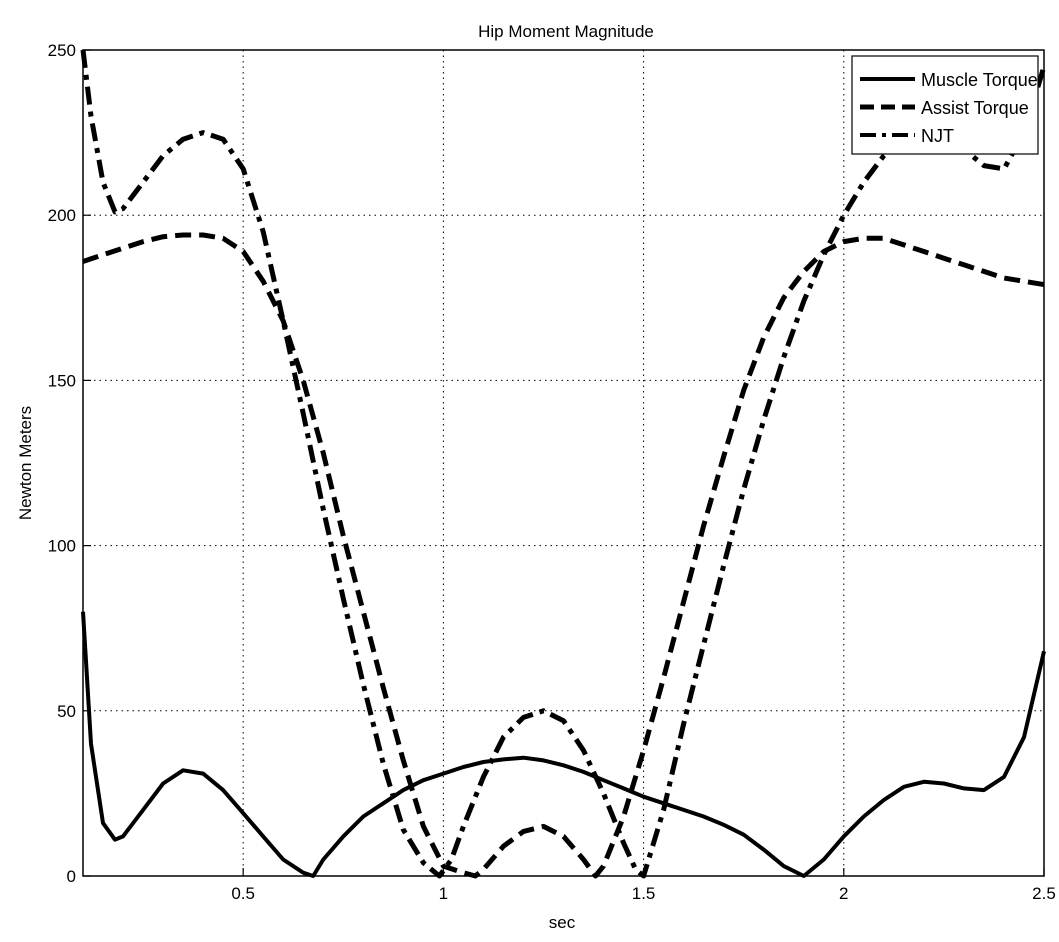 This screenshot has height=942, width=1059. I want to click on x-tick-label: 2.5, so click(1044, 893).